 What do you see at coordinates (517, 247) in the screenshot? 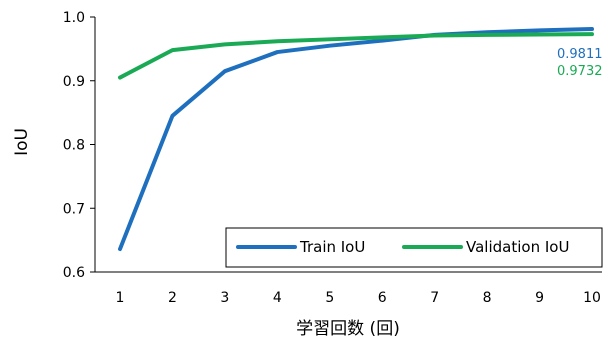
I see `legend-label-validation: Validation IoU` at bounding box center [517, 247].